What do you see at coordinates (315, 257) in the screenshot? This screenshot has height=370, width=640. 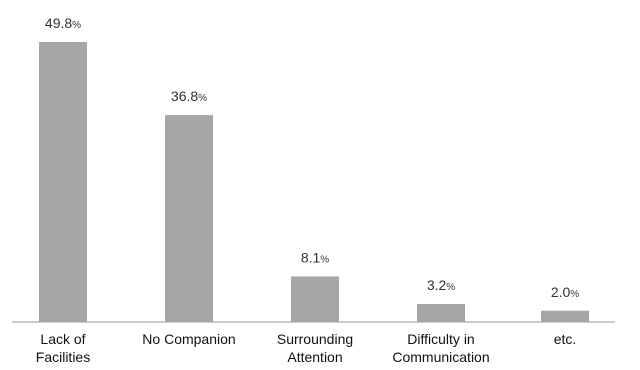 I see `value-label-3: 8.1%` at bounding box center [315, 257].